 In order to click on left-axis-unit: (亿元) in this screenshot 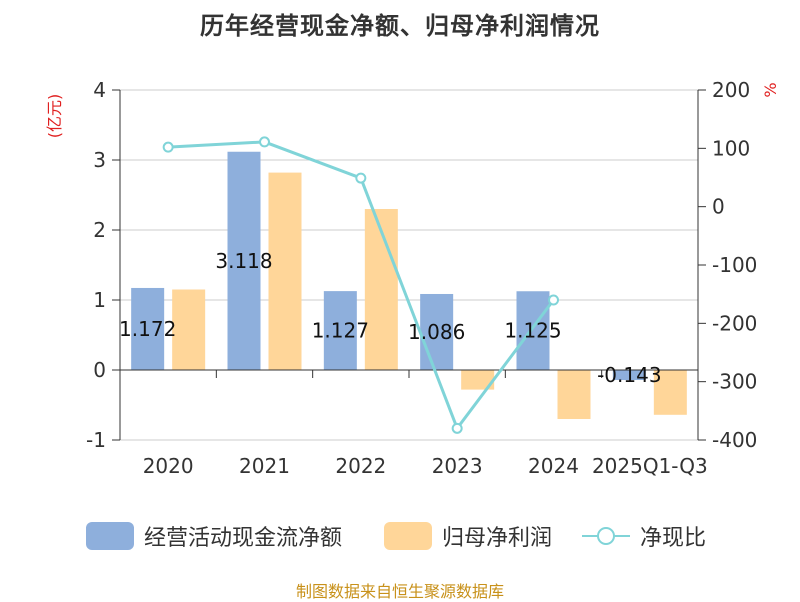, I will do `click(54, 116)`.